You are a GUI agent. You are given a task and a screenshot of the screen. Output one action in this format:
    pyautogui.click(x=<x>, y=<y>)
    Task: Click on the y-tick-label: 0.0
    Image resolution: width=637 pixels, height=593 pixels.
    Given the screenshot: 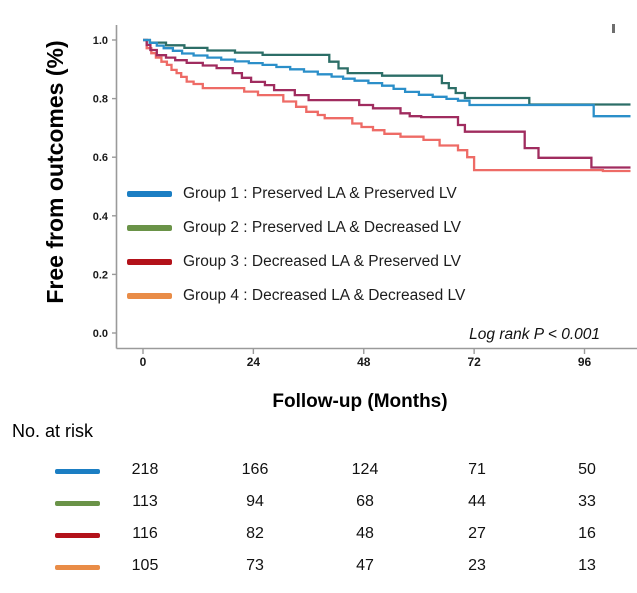 What is the action you would take?
    pyautogui.click(x=100, y=334)
    